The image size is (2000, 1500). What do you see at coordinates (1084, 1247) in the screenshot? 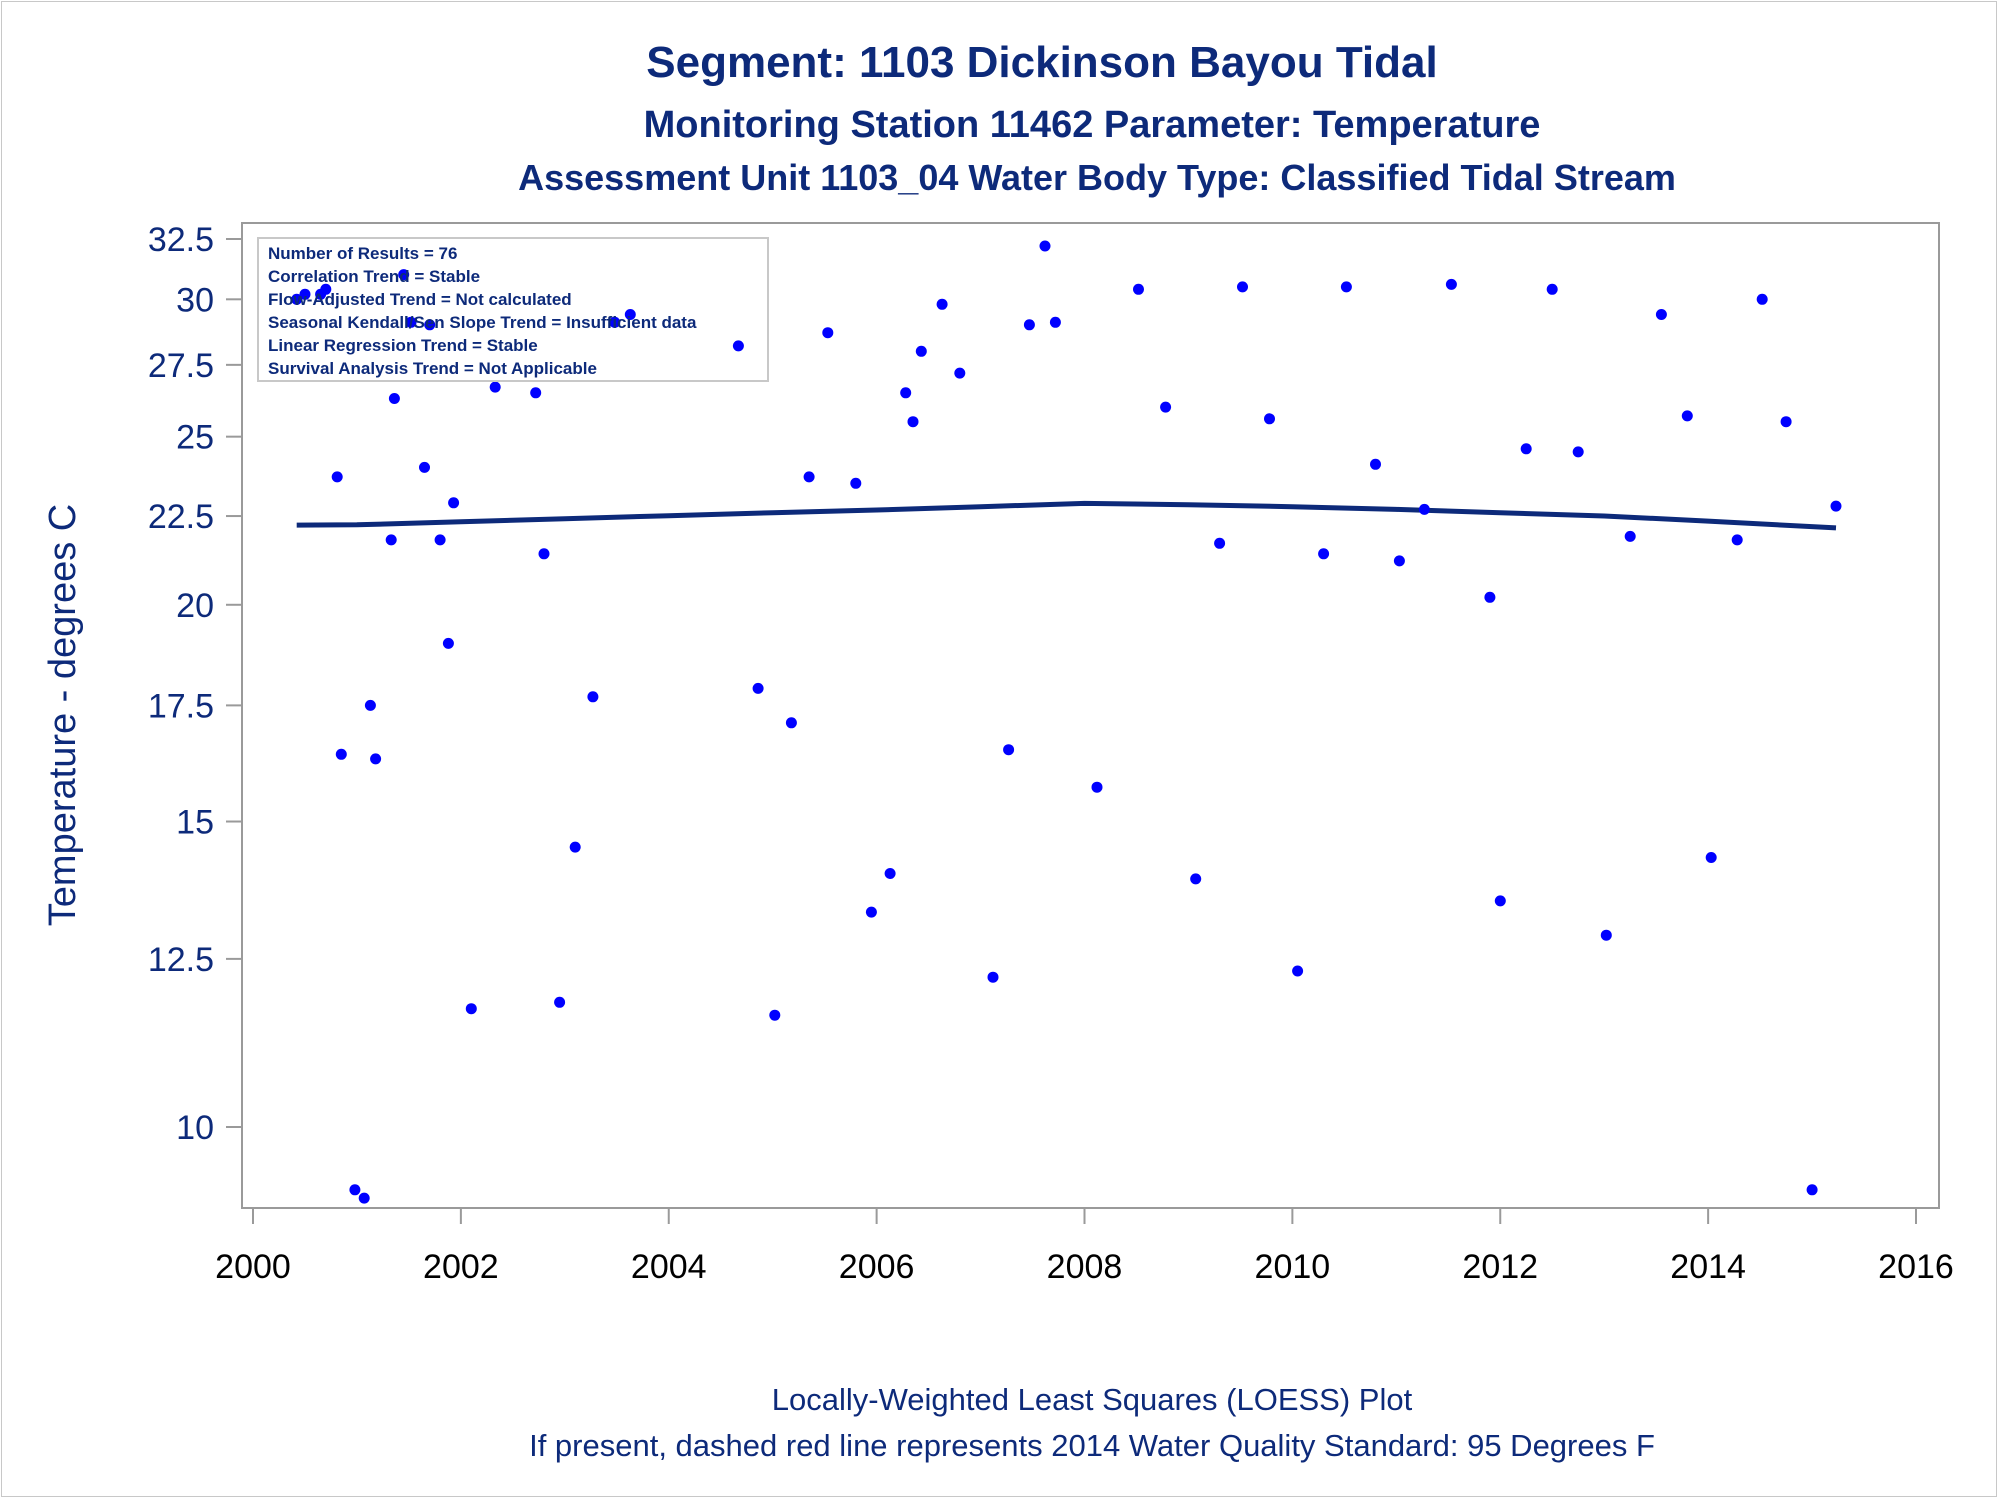
I see `x-axis: 2000 2002 2004 2006 2008 2010 2012 2014 2016` at bounding box center [1084, 1247].